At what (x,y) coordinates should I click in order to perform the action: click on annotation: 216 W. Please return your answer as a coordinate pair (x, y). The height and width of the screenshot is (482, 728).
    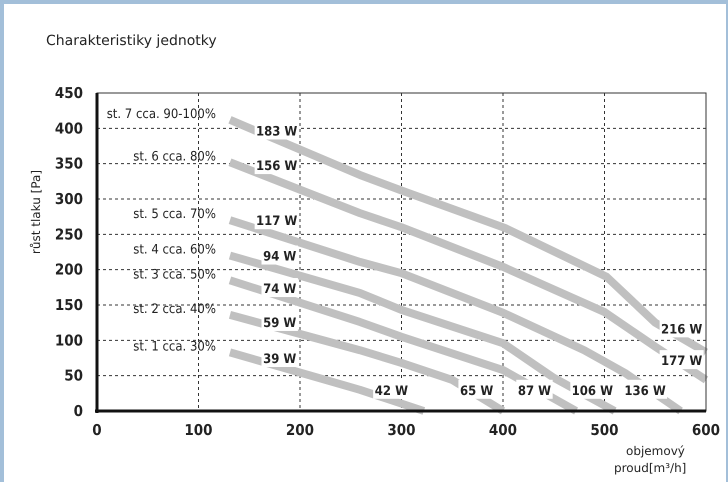
    Looking at the image, I should click on (681, 330).